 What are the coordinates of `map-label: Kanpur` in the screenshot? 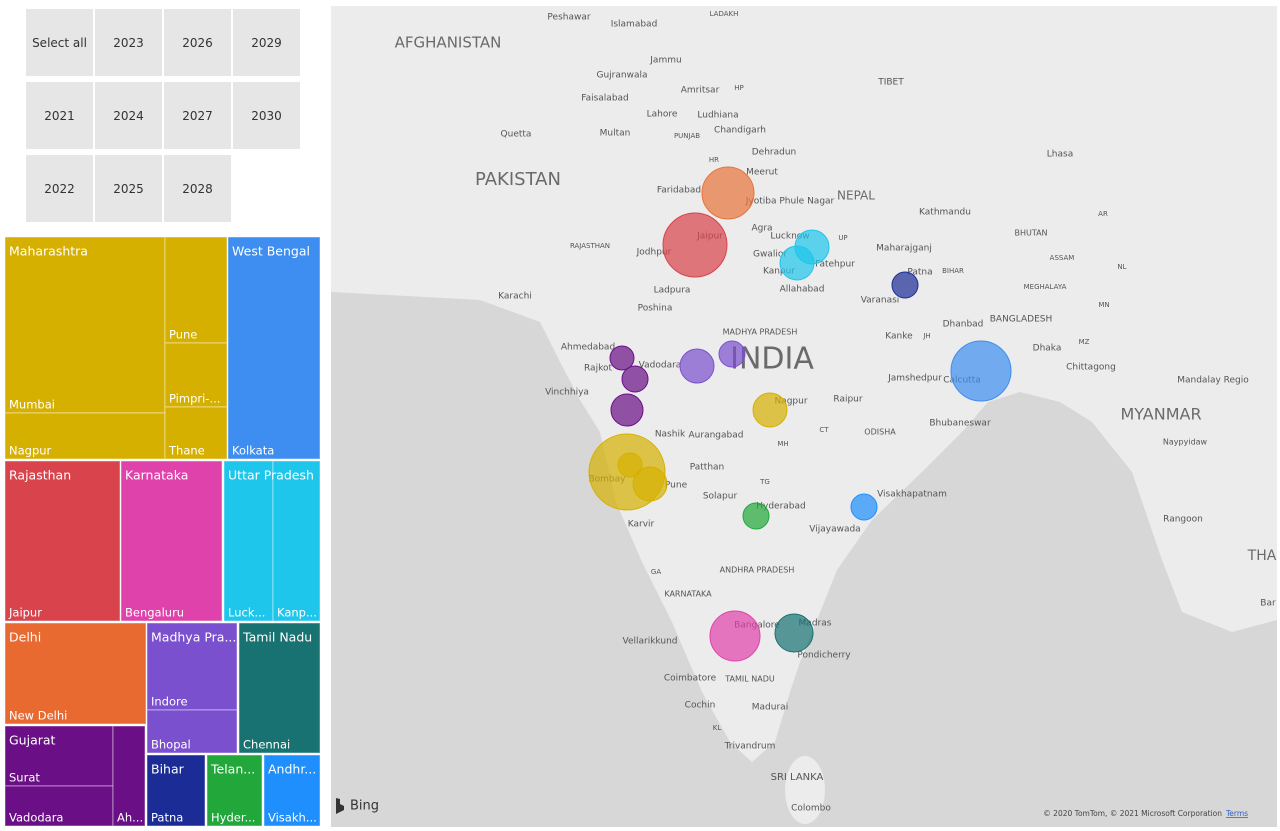 It's located at (779, 272).